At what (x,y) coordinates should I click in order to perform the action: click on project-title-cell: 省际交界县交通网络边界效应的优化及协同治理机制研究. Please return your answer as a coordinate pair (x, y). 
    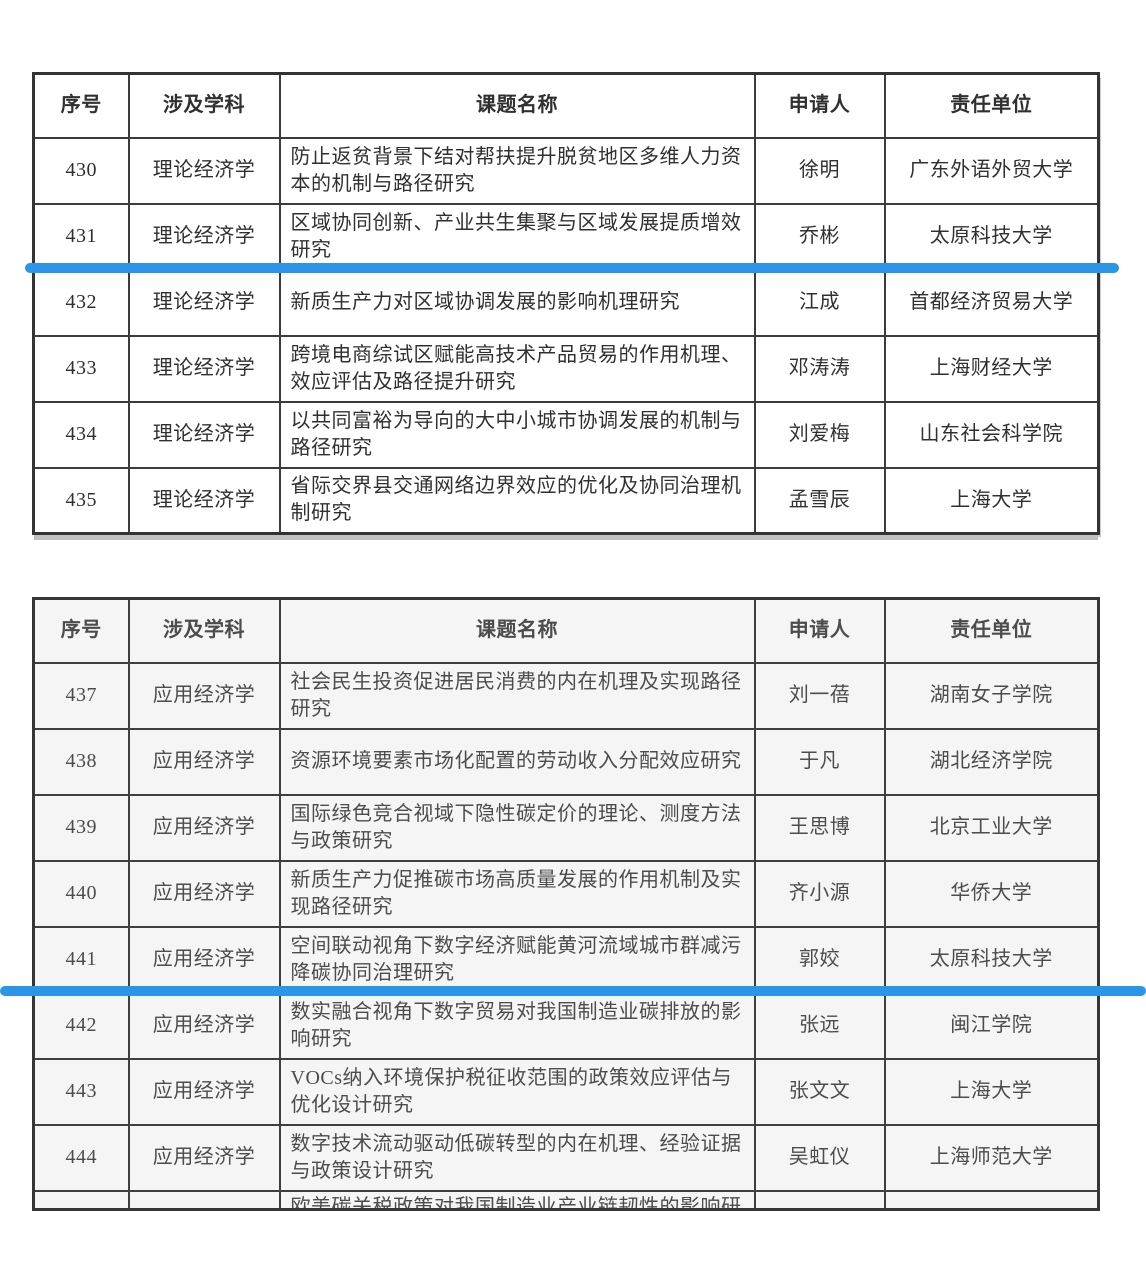
    Looking at the image, I should click on (517, 500).